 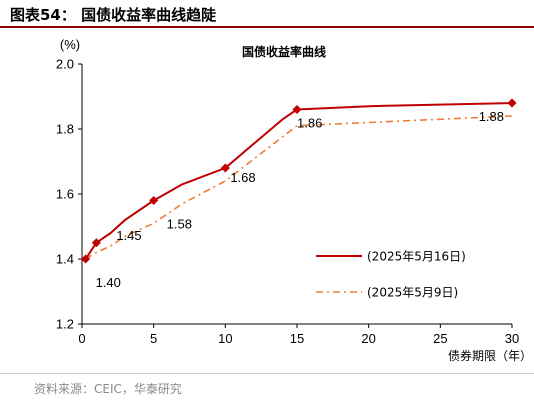 I want to click on figure-label: 图表54： 国债收益率曲线趋陡, so click(x=113, y=15).